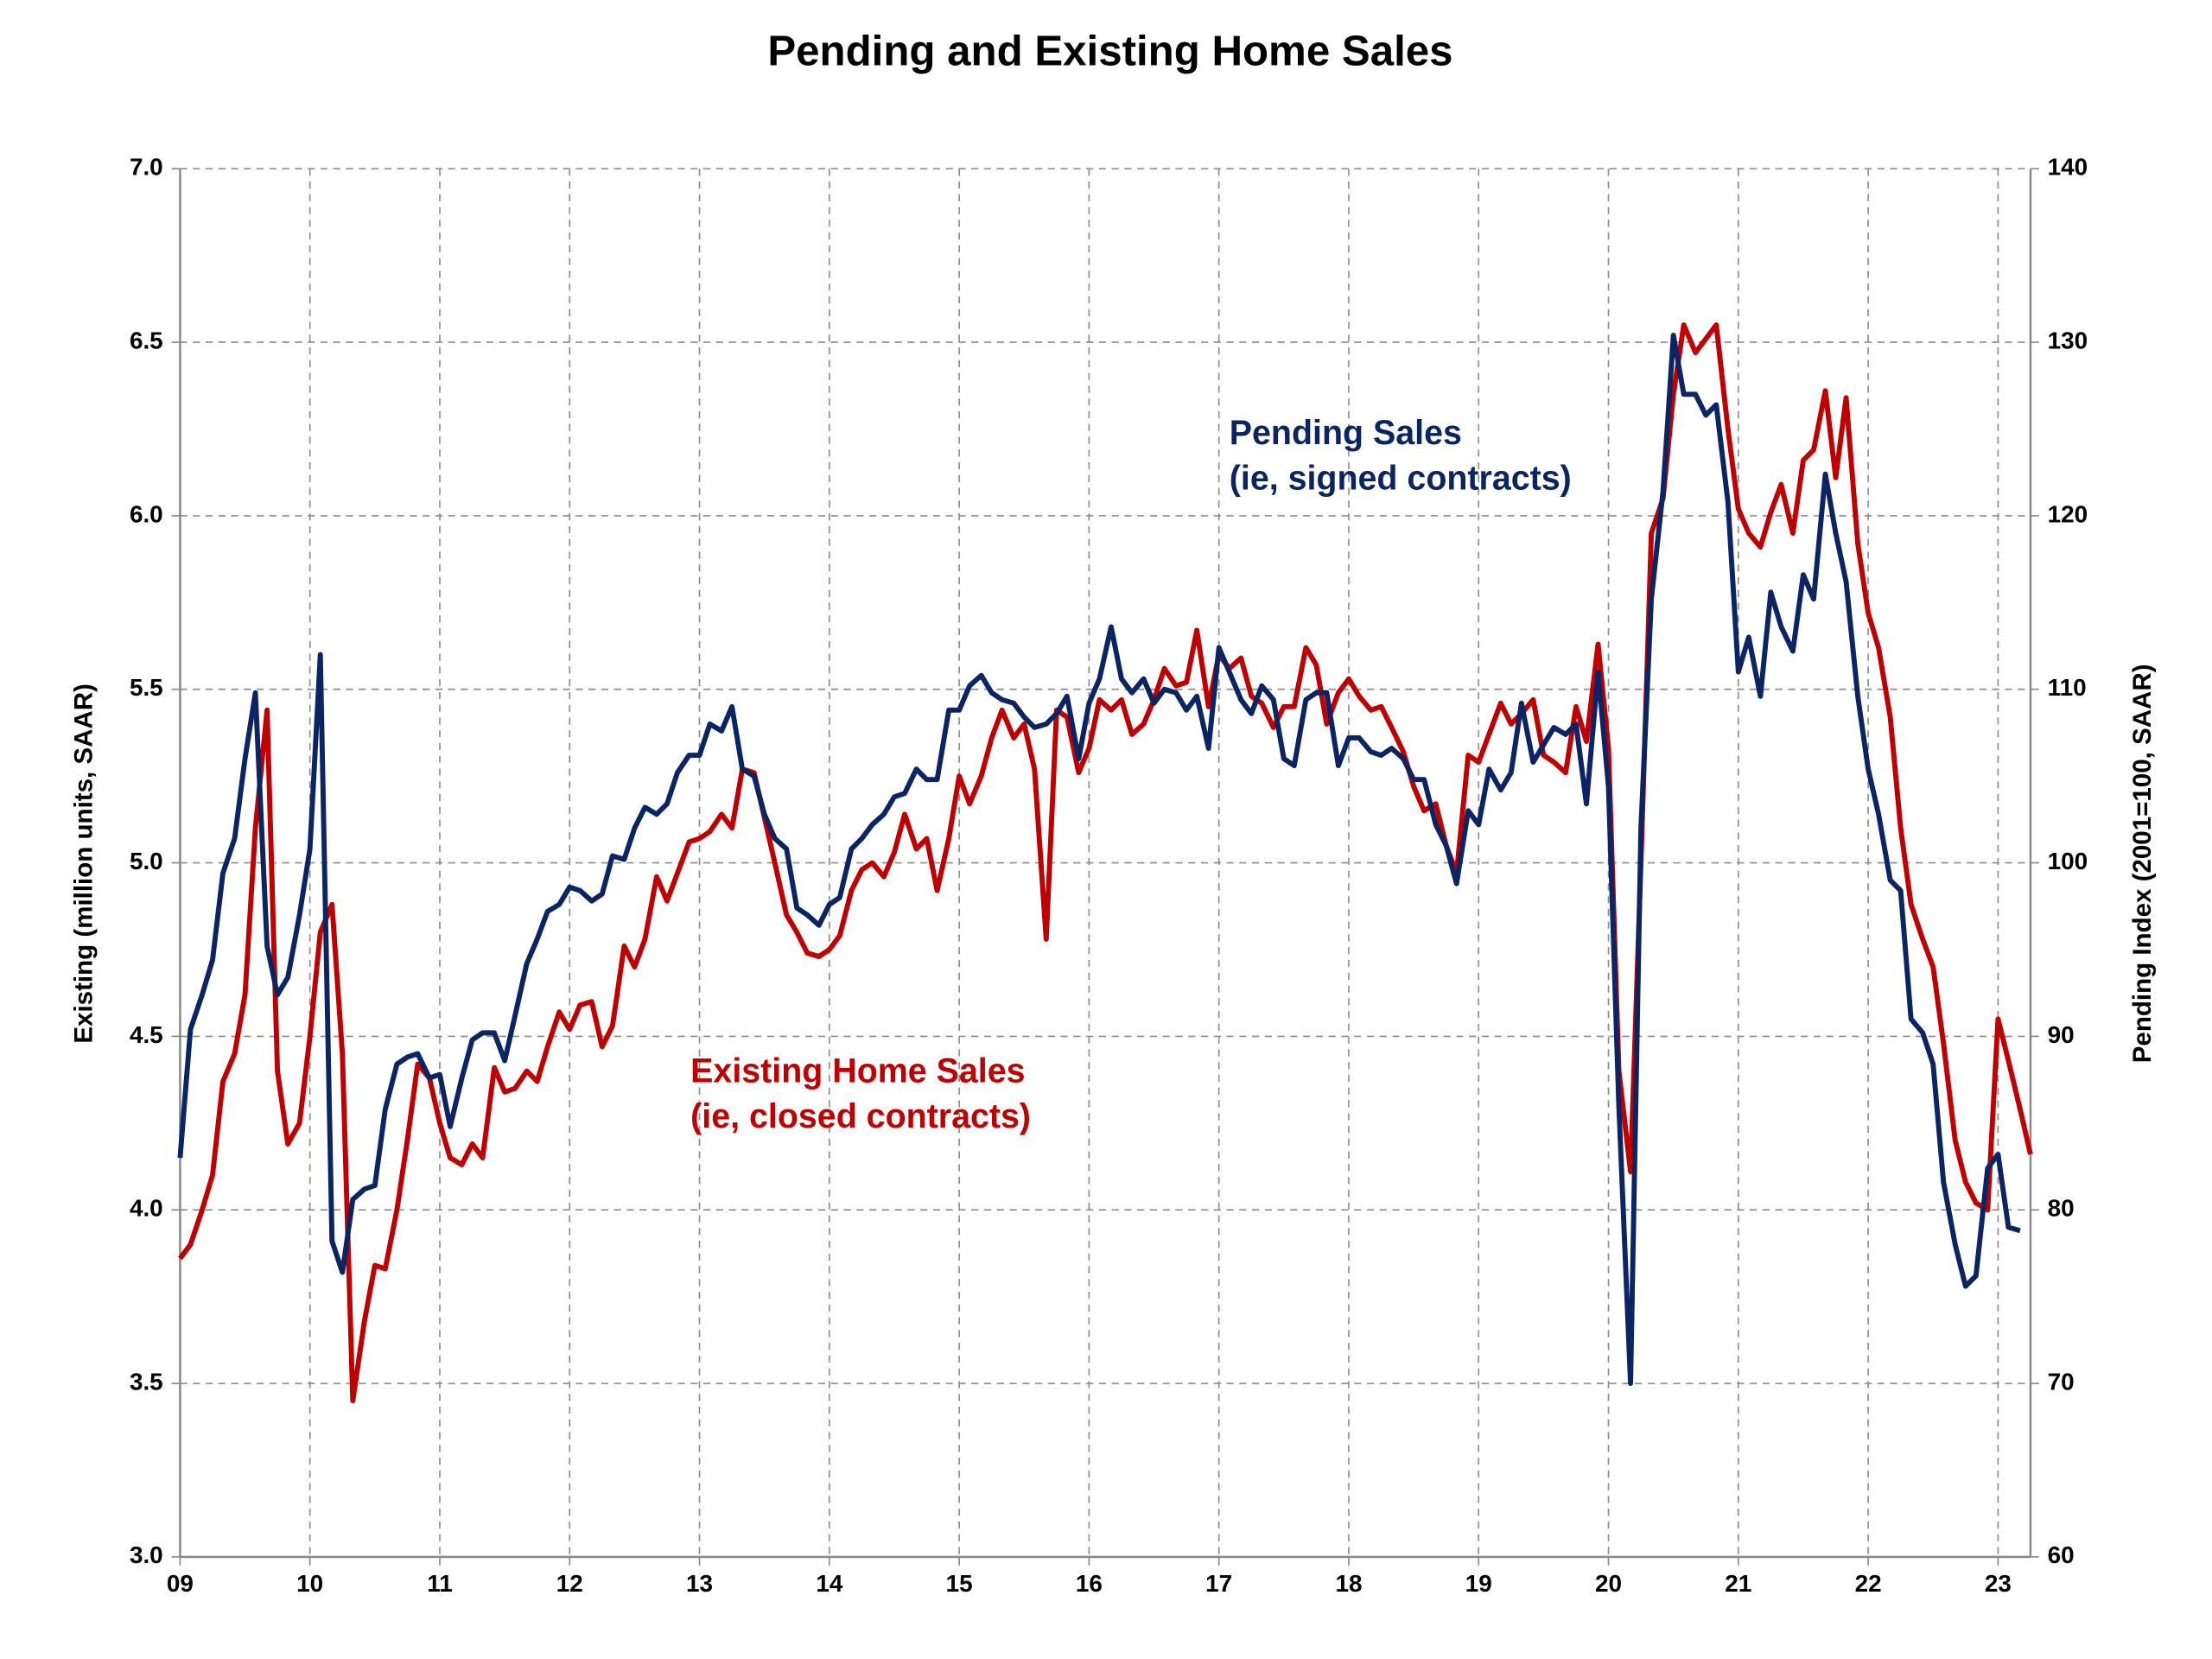 The height and width of the screenshot is (1659, 2212). Describe the element at coordinates (180, 1583) in the screenshot. I see `x-tick-label: 09` at that location.